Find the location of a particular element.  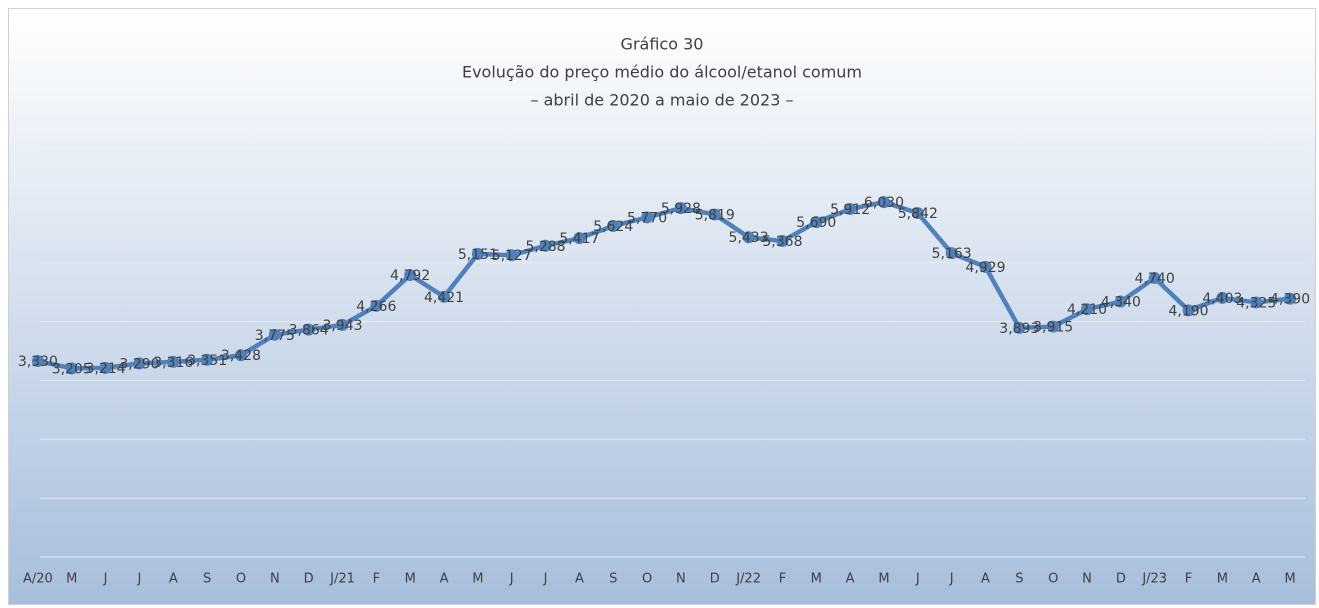

data-label: 3,330 is located at coordinates (38, 362).